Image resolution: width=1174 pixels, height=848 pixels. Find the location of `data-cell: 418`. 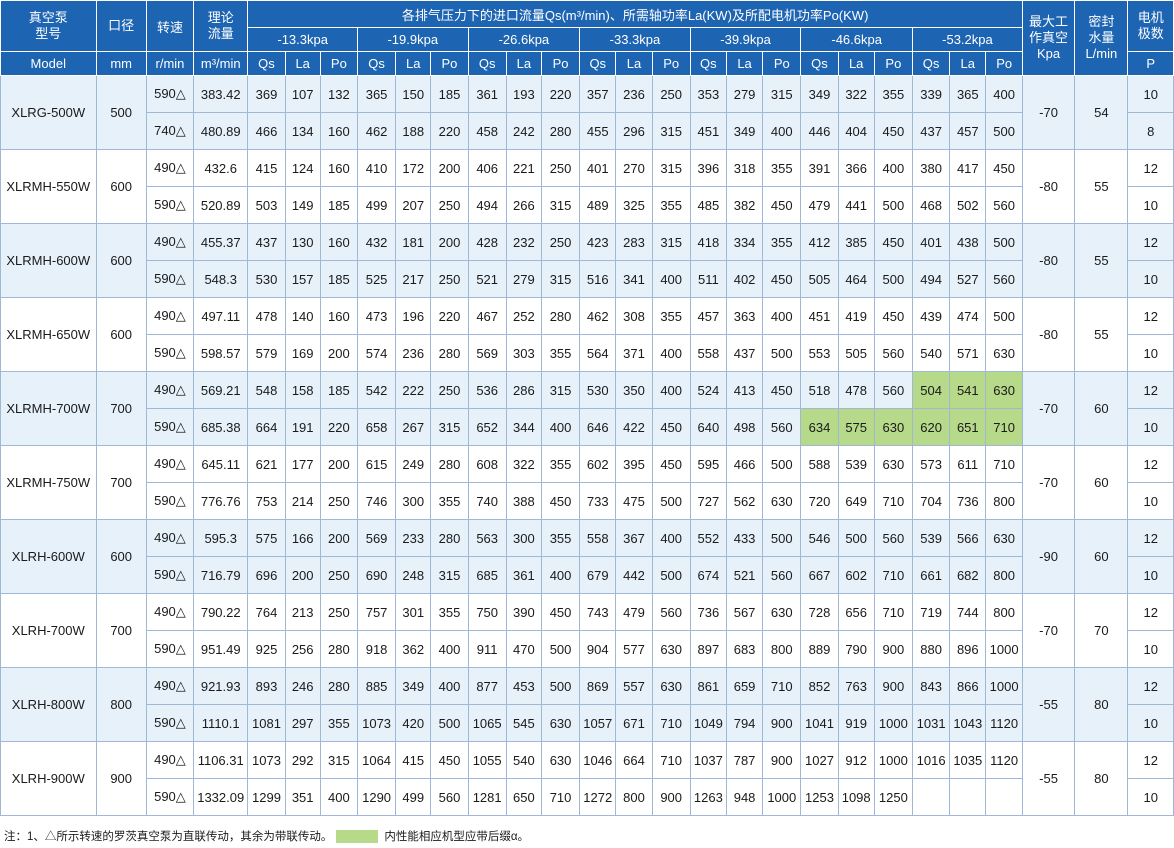

data-cell: 418 is located at coordinates (708, 242).